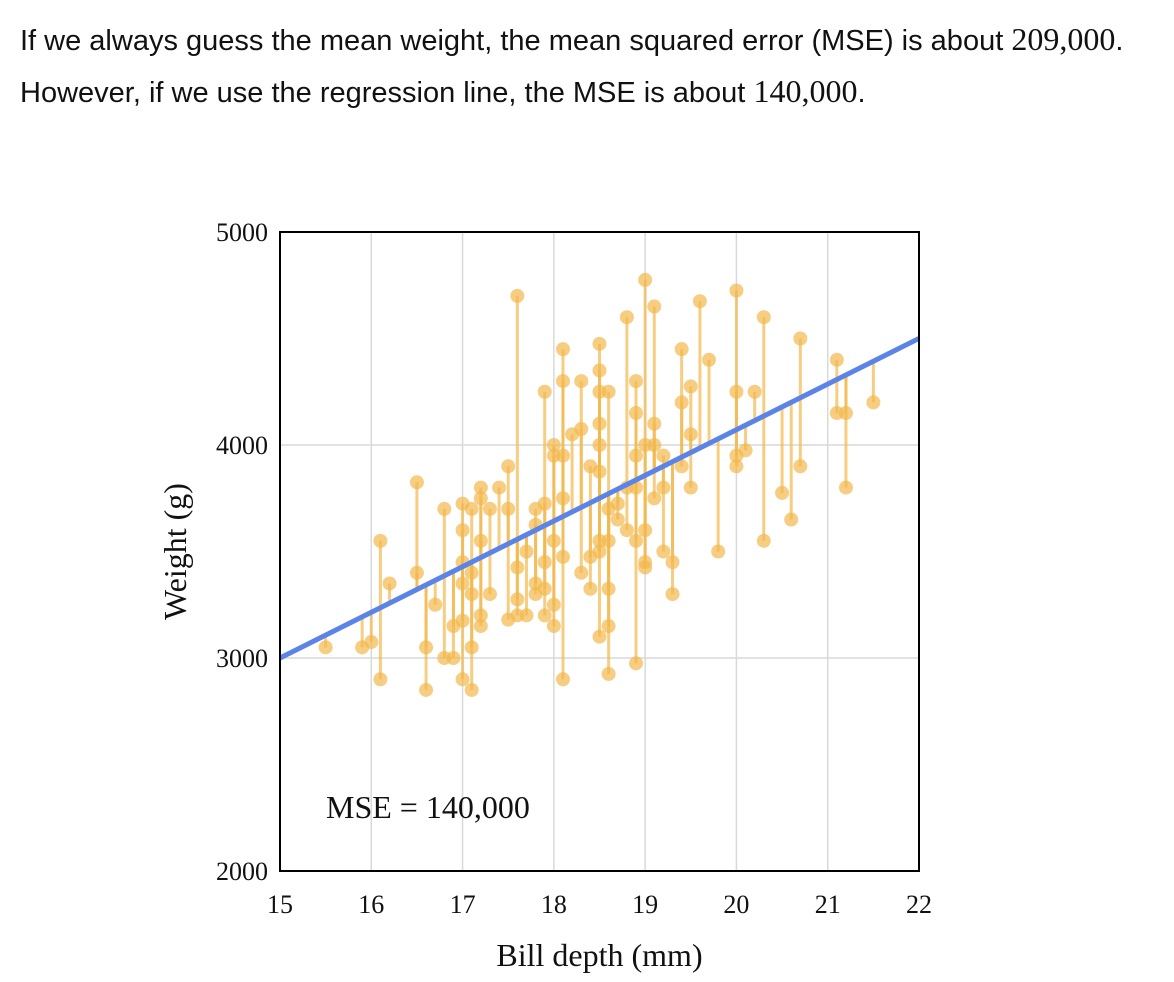  Describe the element at coordinates (645, 904) in the screenshot. I see `x-tick-label-4: 19` at that location.